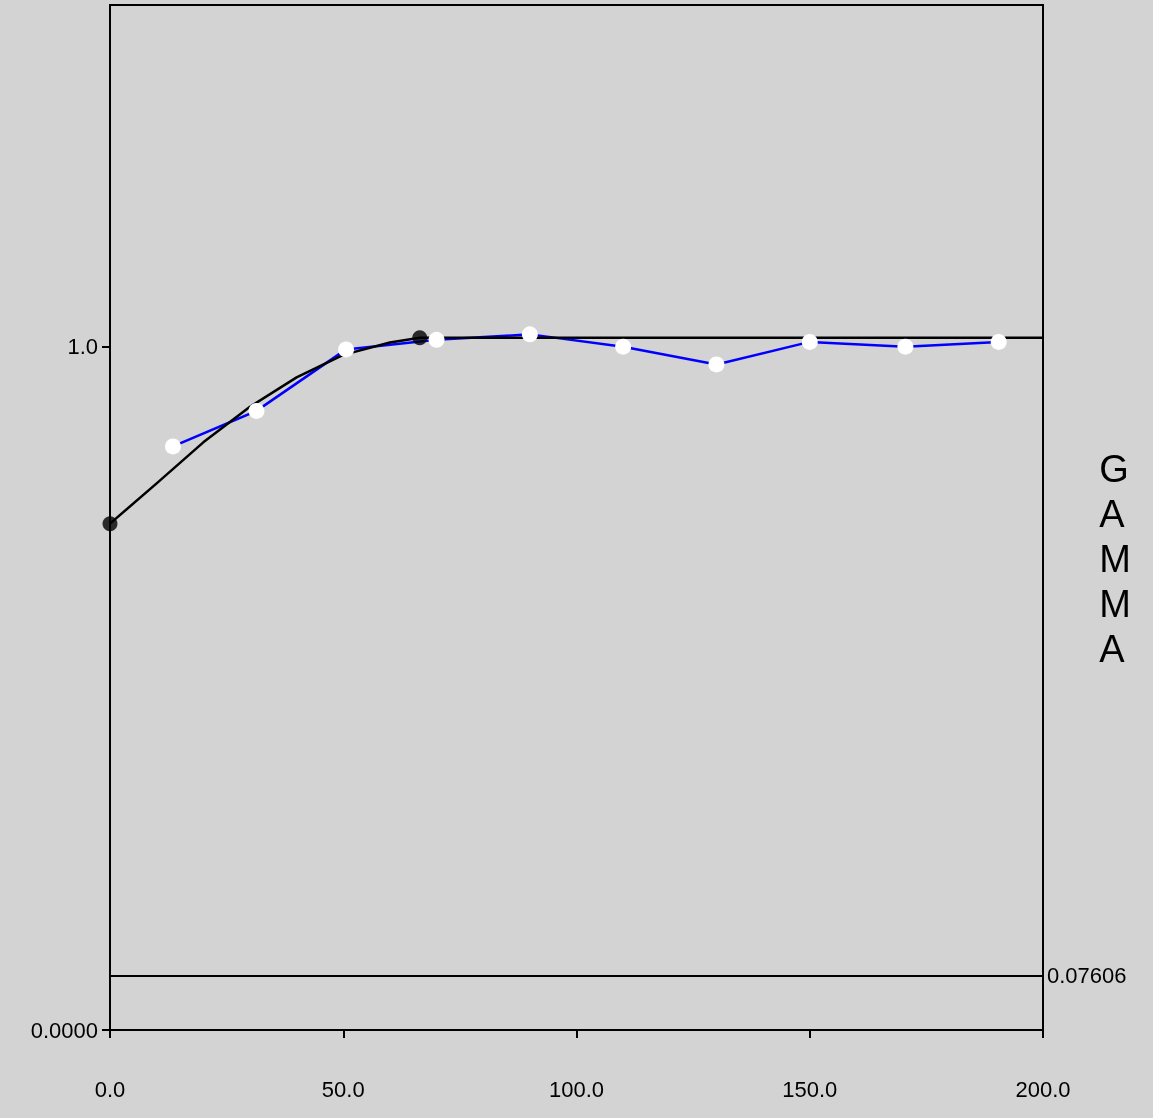 Image resolution: width=1153 pixels, height=1118 pixels. What do you see at coordinates (64, 1030) in the screenshot?
I see `y-tick-label: 0.0000` at bounding box center [64, 1030].